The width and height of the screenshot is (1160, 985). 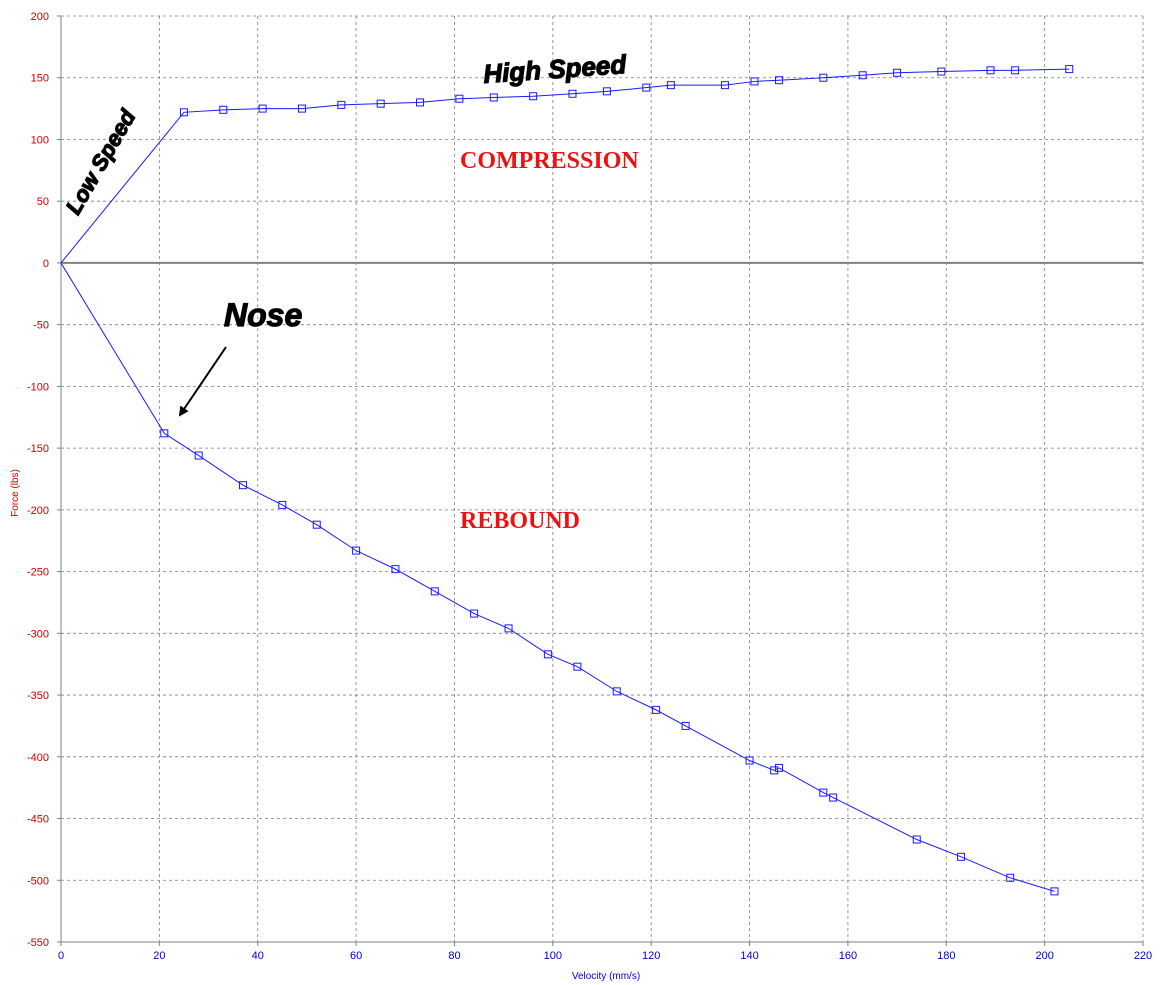 I want to click on nose-arrow, so click(x=202, y=381).